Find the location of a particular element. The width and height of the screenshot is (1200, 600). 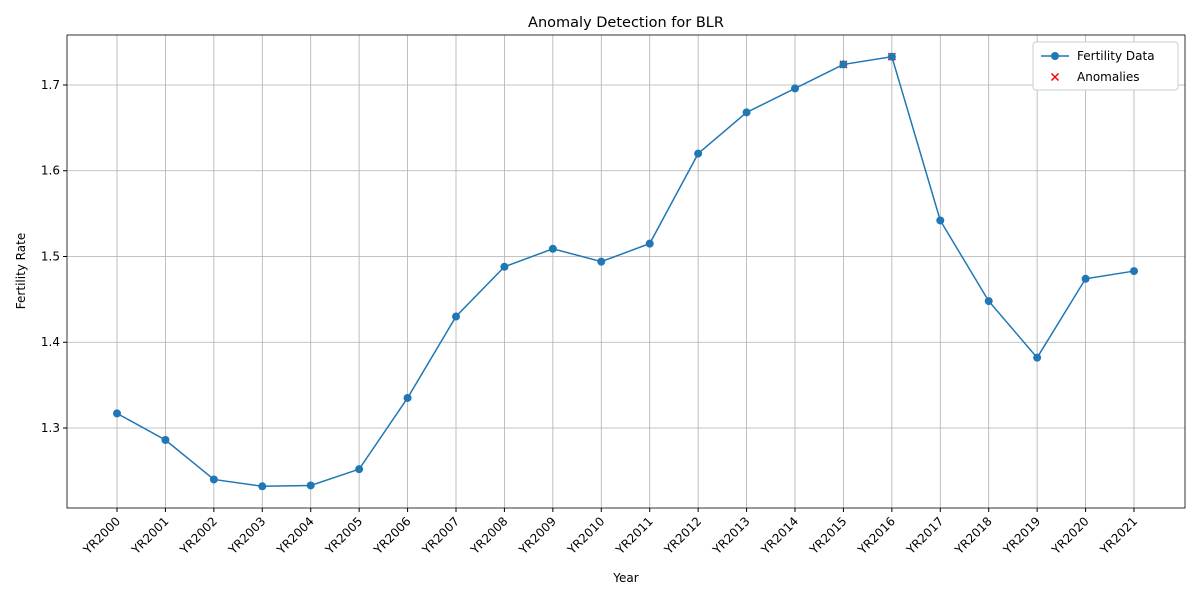

x-tick-label: YR2003 is located at coordinates (246, 535).